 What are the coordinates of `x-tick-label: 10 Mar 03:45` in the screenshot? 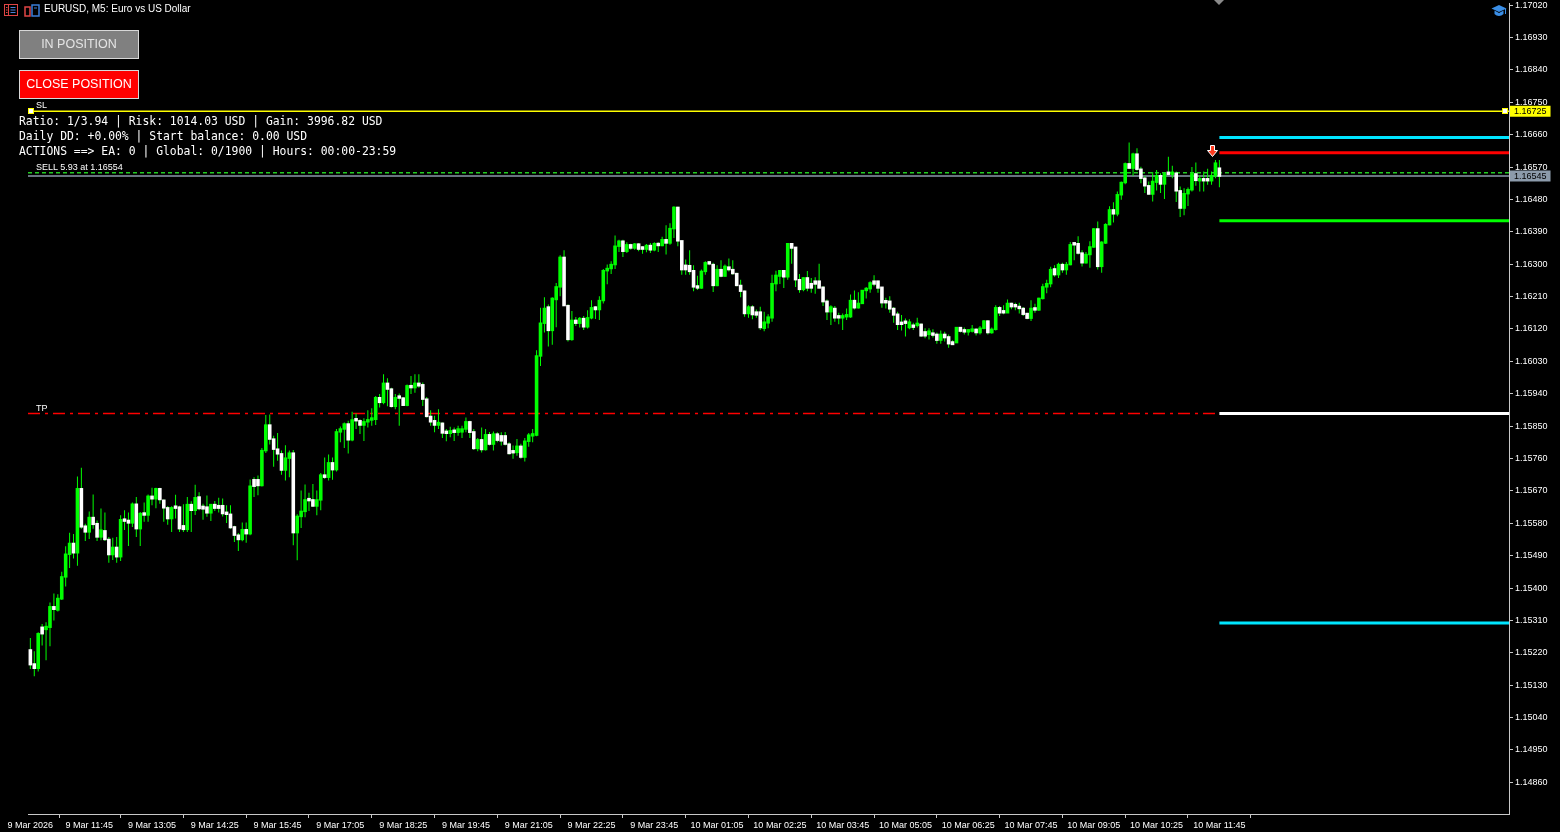 It's located at (843, 824).